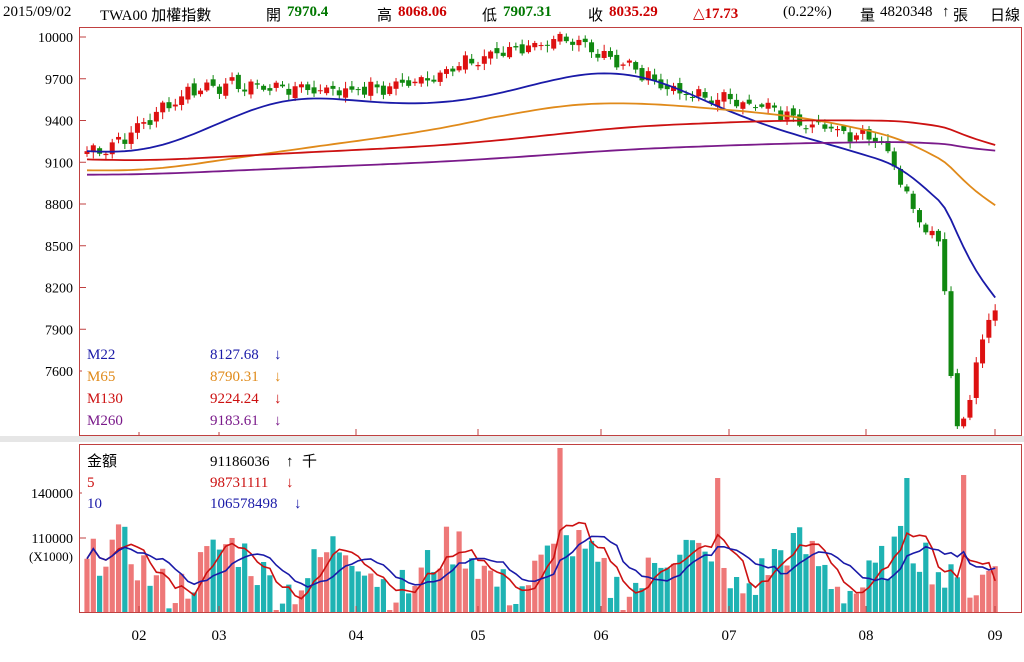  What do you see at coordinates (541, 140) in the screenshot?
I see `ma-line-m130` at bounding box center [541, 140].